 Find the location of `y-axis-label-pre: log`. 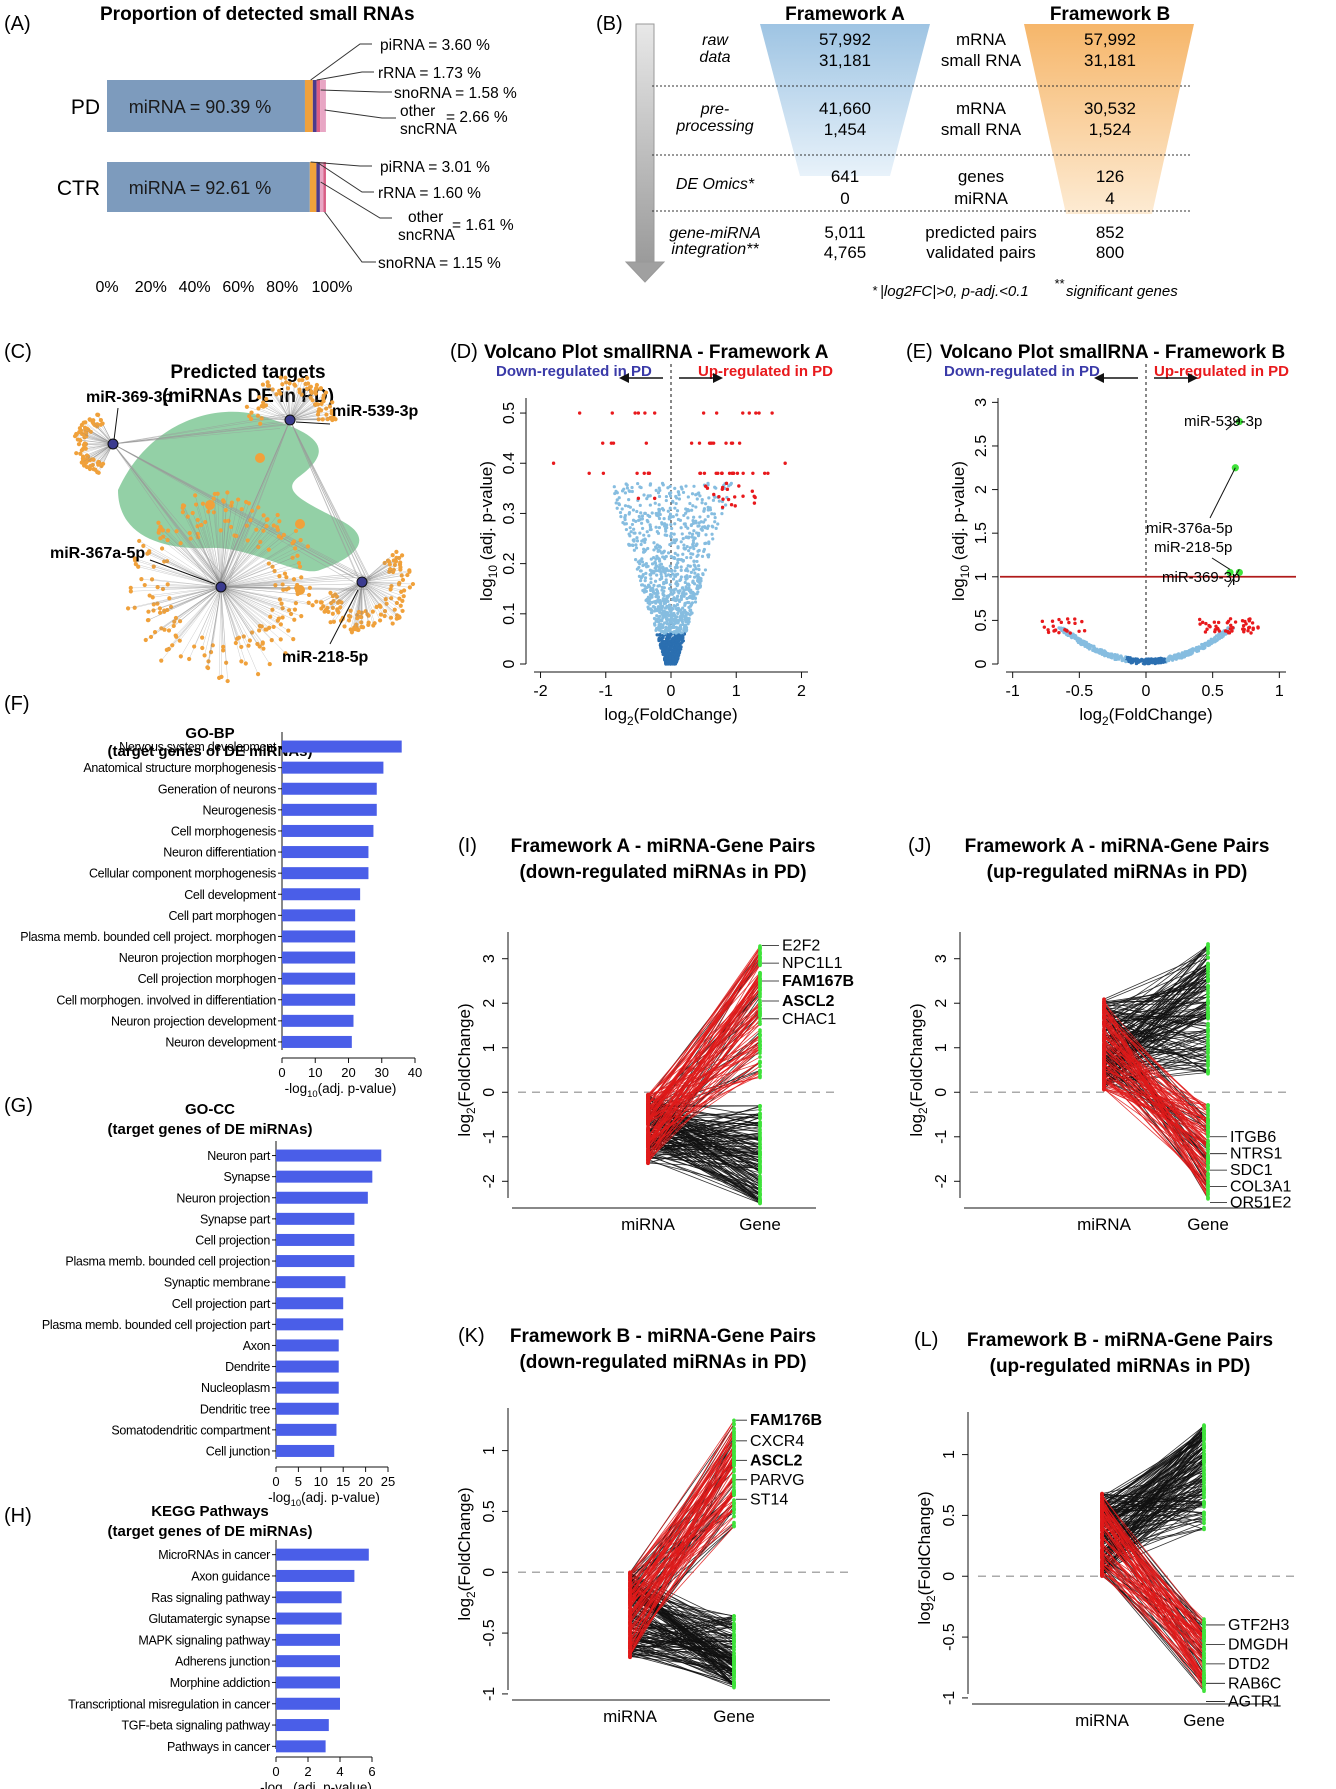

y-axis-label-pre: log is located at coordinates (958, 589).